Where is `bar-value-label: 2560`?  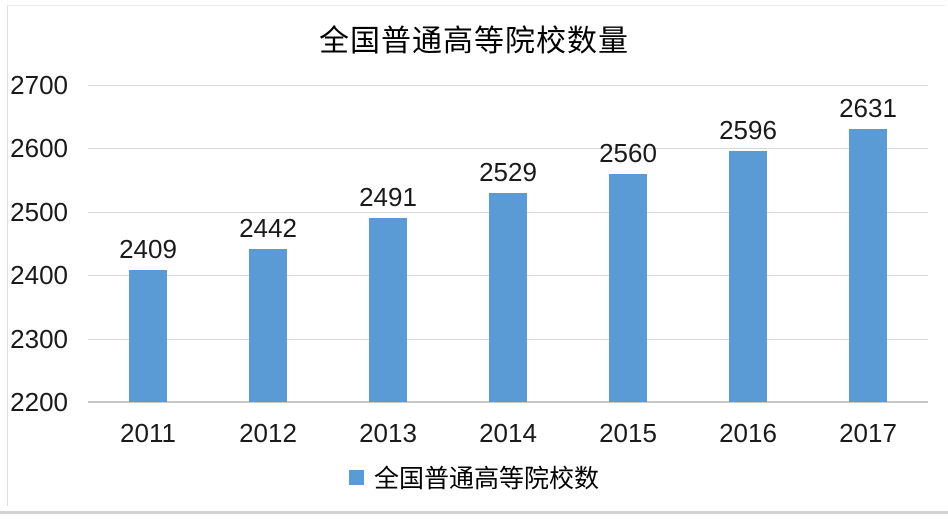 bar-value-label: 2560 is located at coordinates (628, 152).